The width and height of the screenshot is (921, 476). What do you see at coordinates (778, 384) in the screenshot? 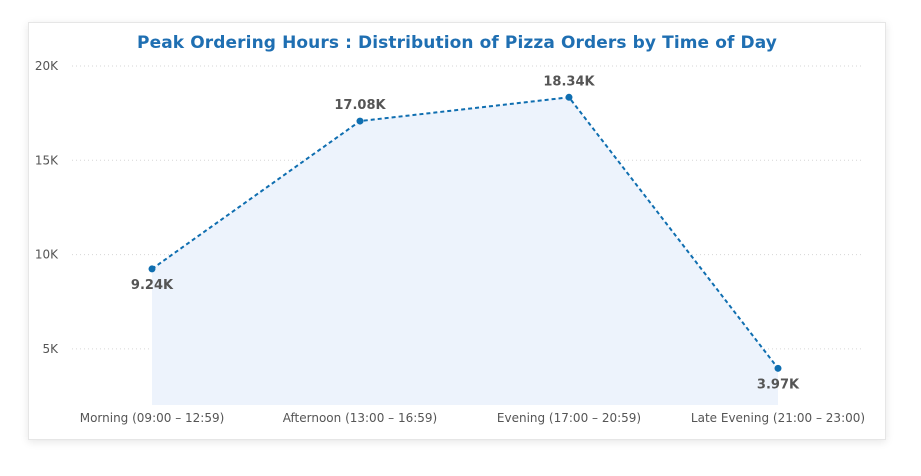
I see `data-label: 3.97K` at bounding box center [778, 384].